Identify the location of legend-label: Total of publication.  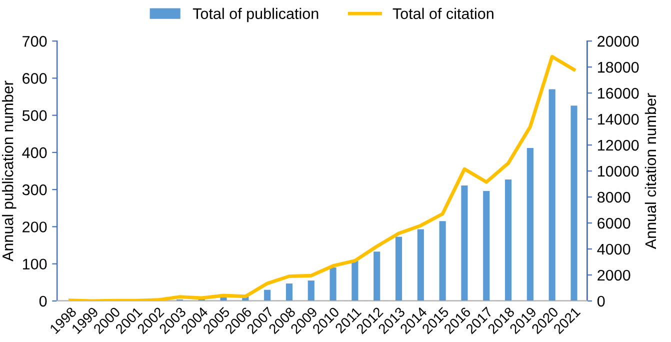
(255, 15).